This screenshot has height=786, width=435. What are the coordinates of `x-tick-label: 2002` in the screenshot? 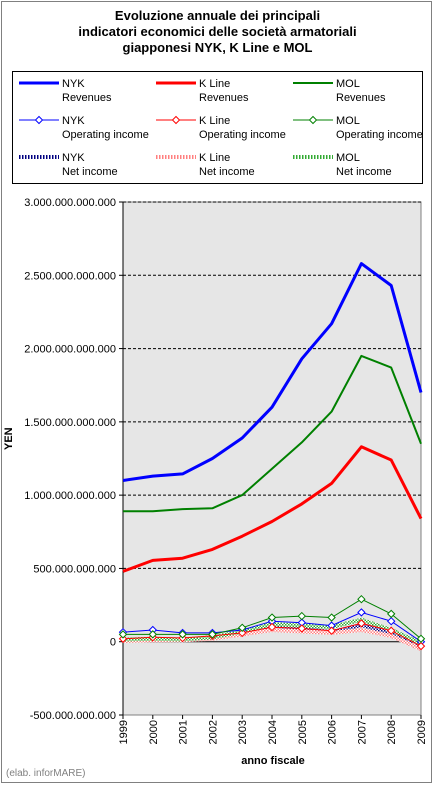 It's located at (213, 732).